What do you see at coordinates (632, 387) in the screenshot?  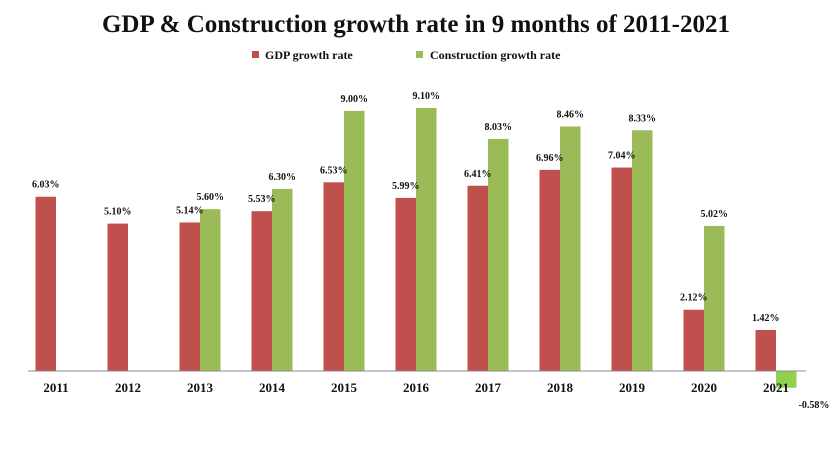 I see `x-tick-label: 2019` at bounding box center [632, 387].